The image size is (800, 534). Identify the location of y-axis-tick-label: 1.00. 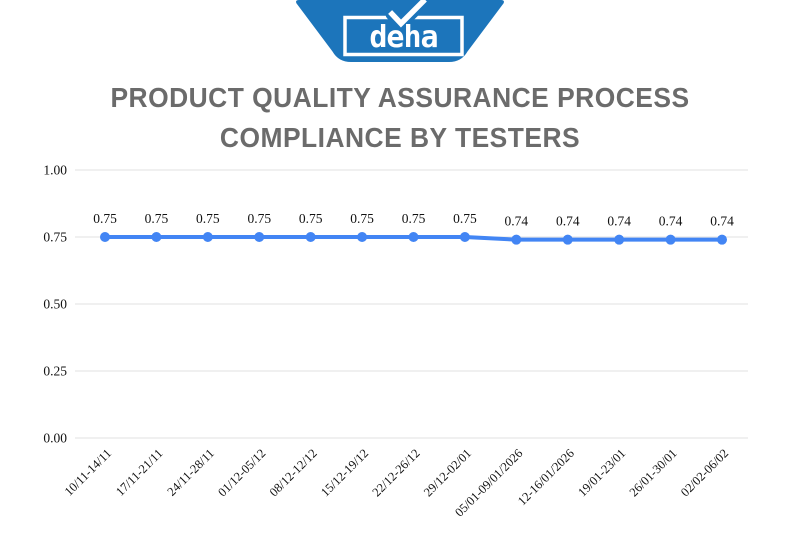
(55, 170).